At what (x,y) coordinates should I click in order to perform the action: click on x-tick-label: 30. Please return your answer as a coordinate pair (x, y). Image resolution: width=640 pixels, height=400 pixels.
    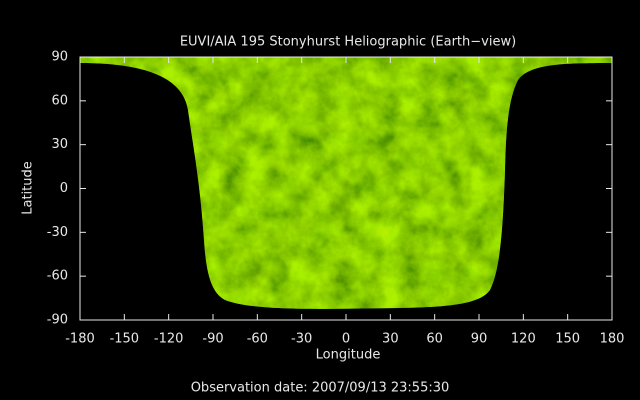
    Looking at the image, I should click on (390, 339).